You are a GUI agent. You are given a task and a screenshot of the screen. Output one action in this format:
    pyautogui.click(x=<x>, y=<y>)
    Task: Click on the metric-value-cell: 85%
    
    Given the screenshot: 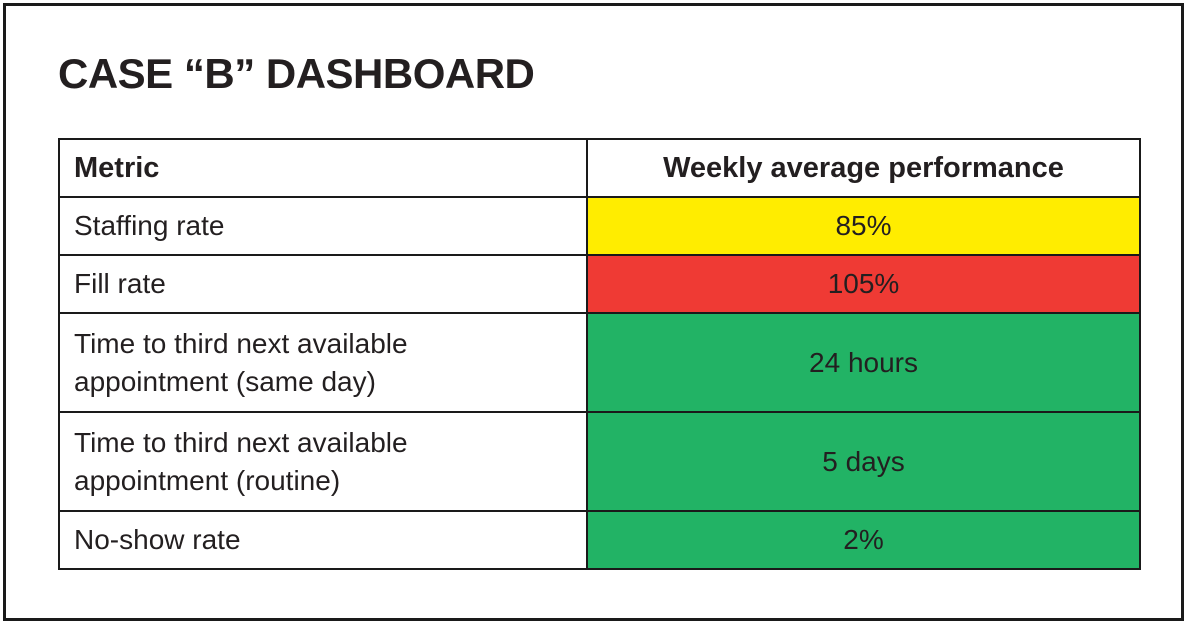 What is the action you would take?
    pyautogui.click(x=863, y=226)
    